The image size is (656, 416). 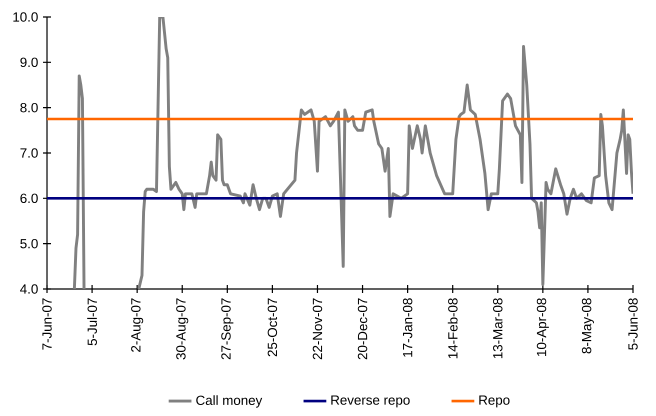 What do you see at coordinates (542, 327) in the screenshot?
I see `x-tick-label: 10-Apr-08` at bounding box center [542, 327].